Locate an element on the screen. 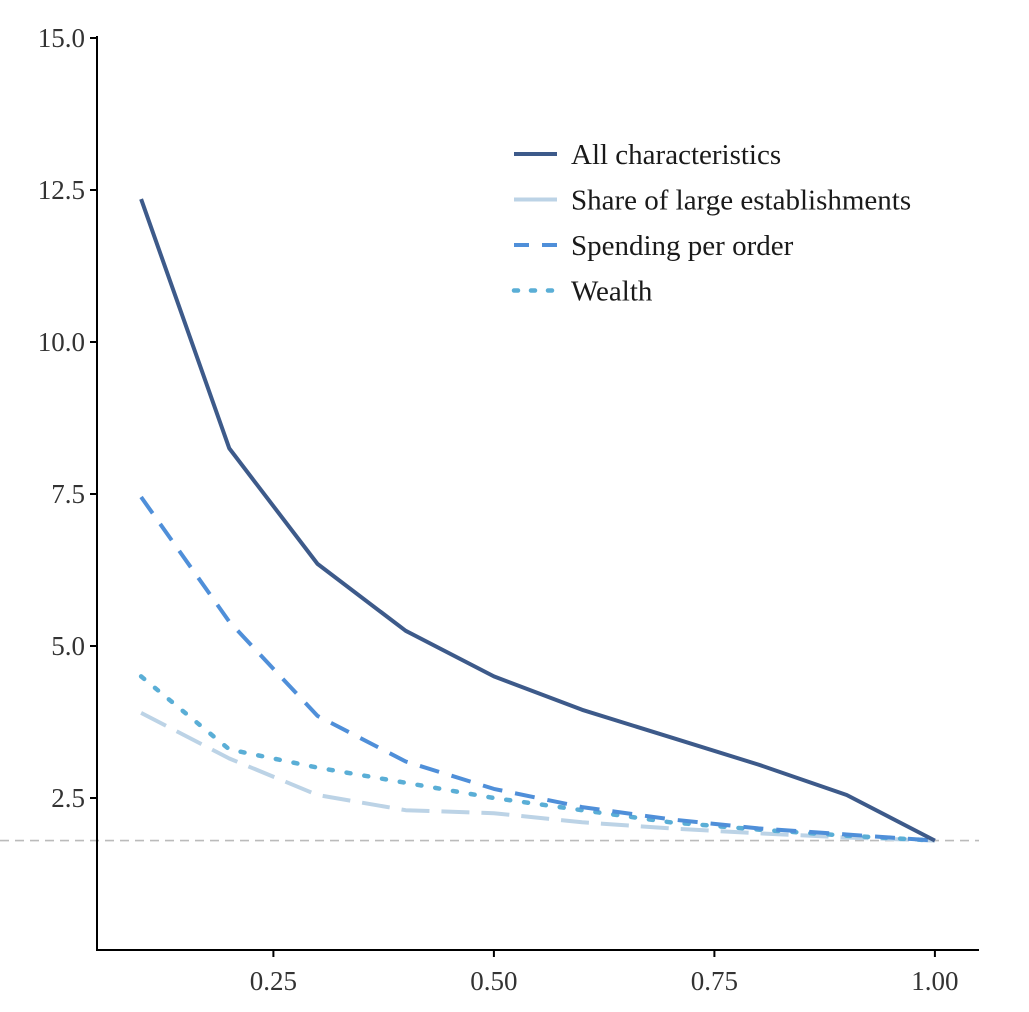 This screenshot has width=1029, height=1012. x-tick-label: 0.75 is located at coordinates (714, 981).